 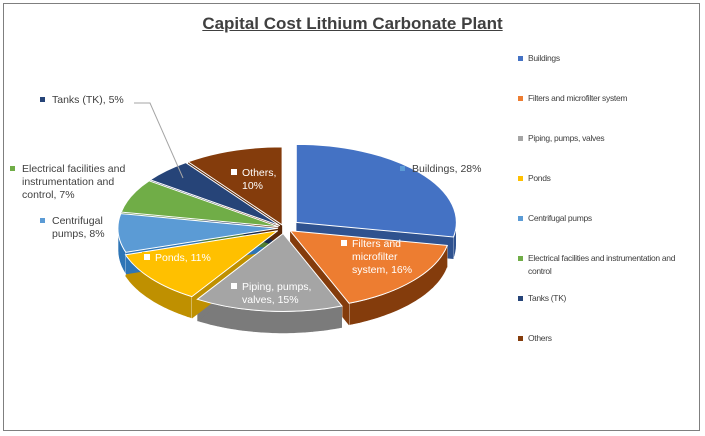 I want to click on data-label-text: Filters and, so click(x=376, y=244).